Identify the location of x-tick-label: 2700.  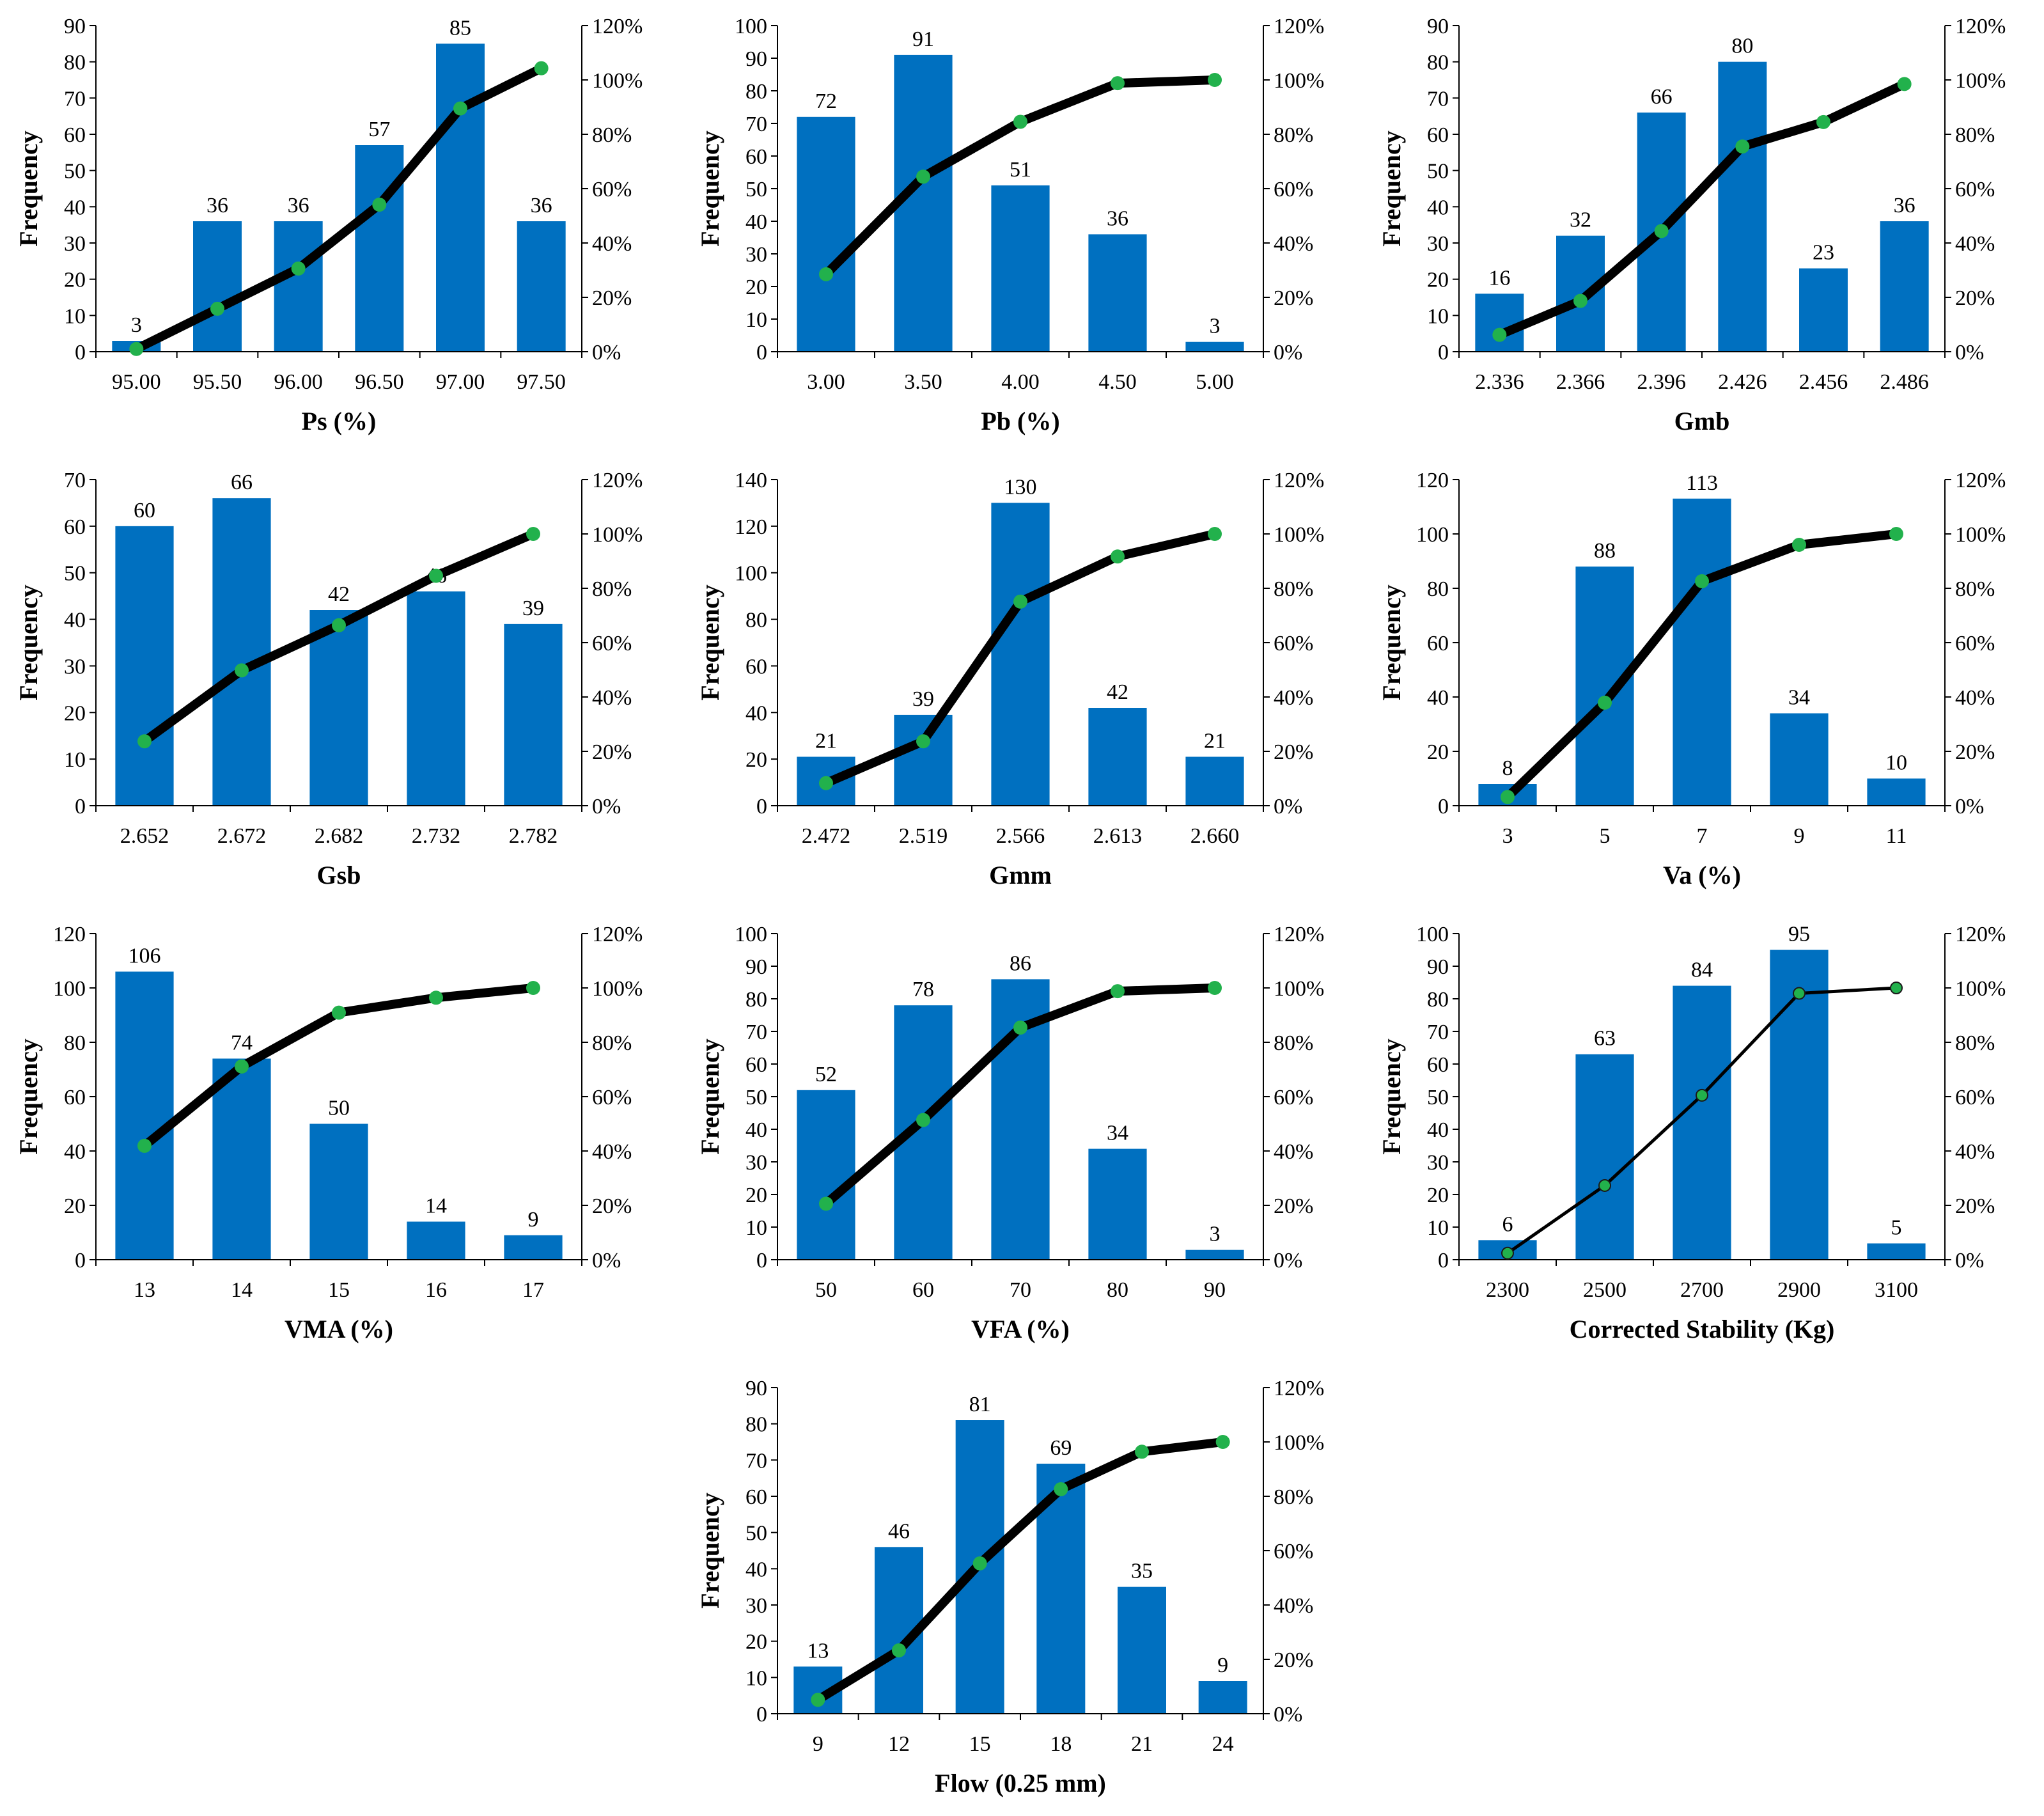
(1702, 1290).